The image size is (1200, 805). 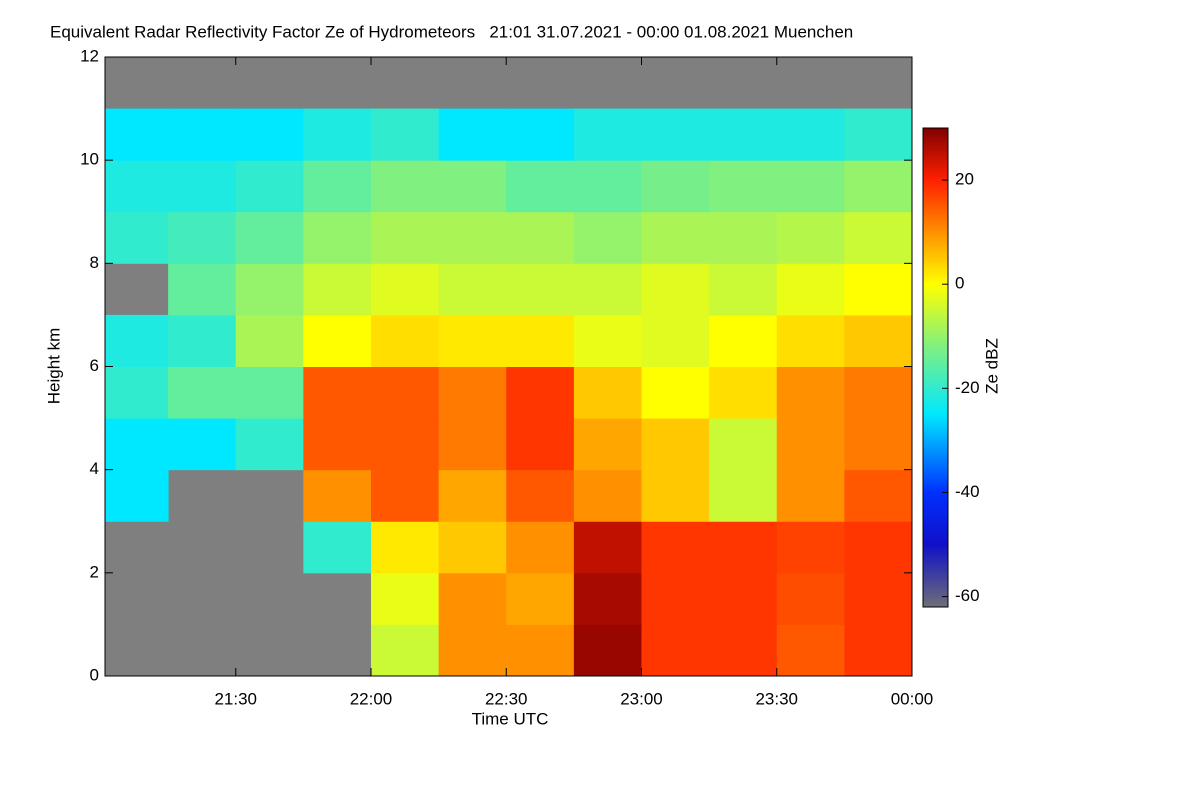 I want to click on x-tick-label: 22:00, so click(x=371, y=698).